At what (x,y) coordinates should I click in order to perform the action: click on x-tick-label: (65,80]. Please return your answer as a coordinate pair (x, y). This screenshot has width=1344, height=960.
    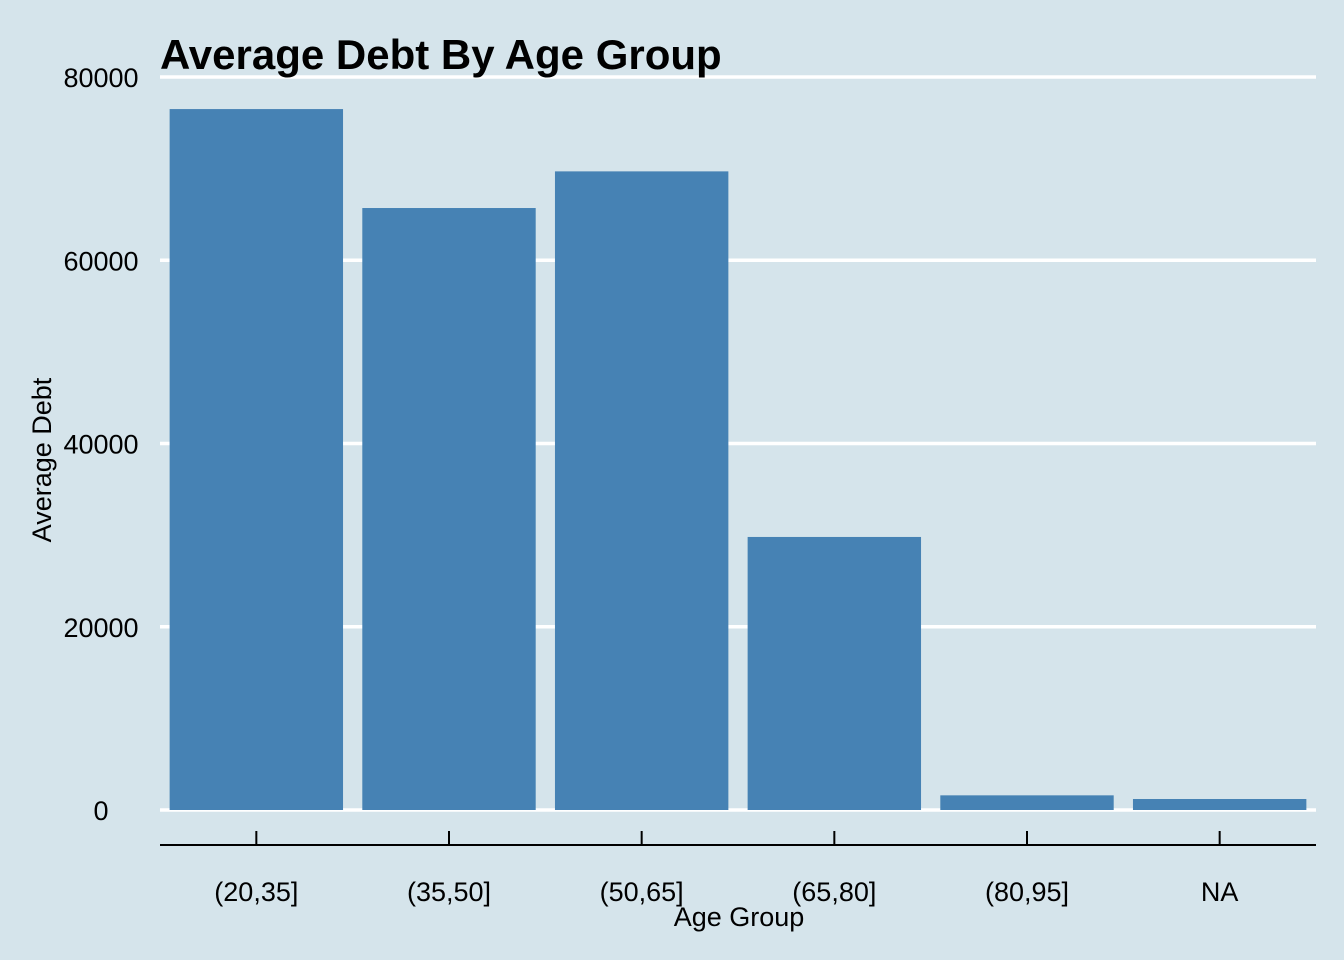
    Looking at the image, I should click on (834, 892).